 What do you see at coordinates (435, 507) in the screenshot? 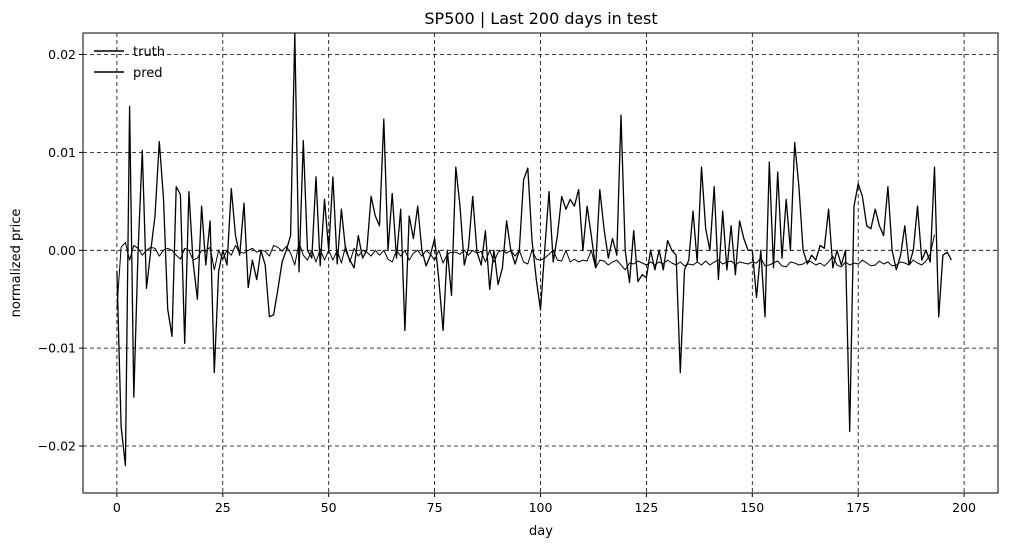
I see `x-tick-label: 75` at bounding box center [435, 507].